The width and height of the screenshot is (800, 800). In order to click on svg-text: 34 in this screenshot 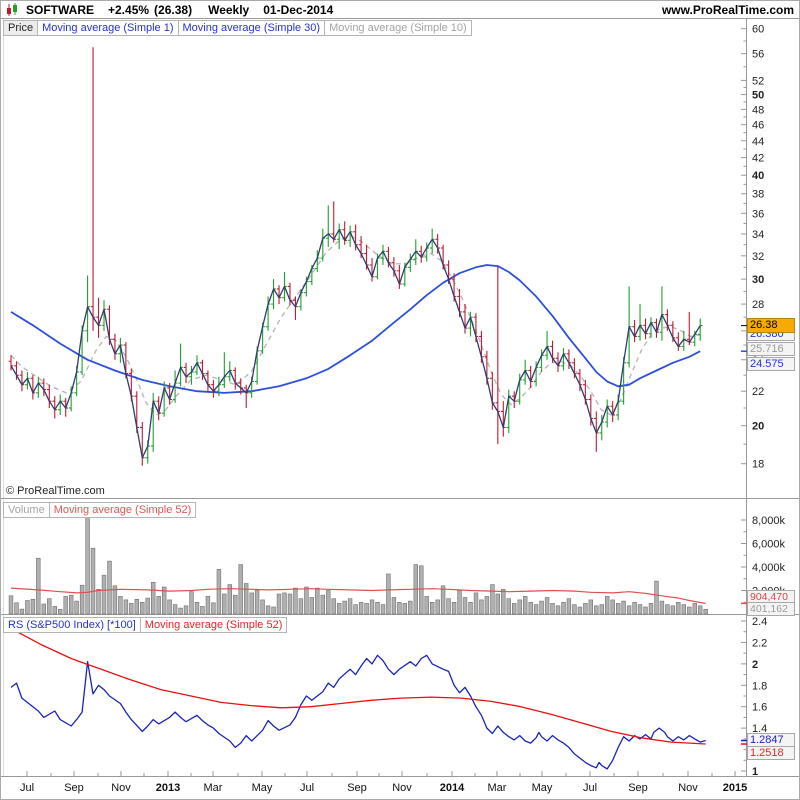, I will do `click(758, 235)`.